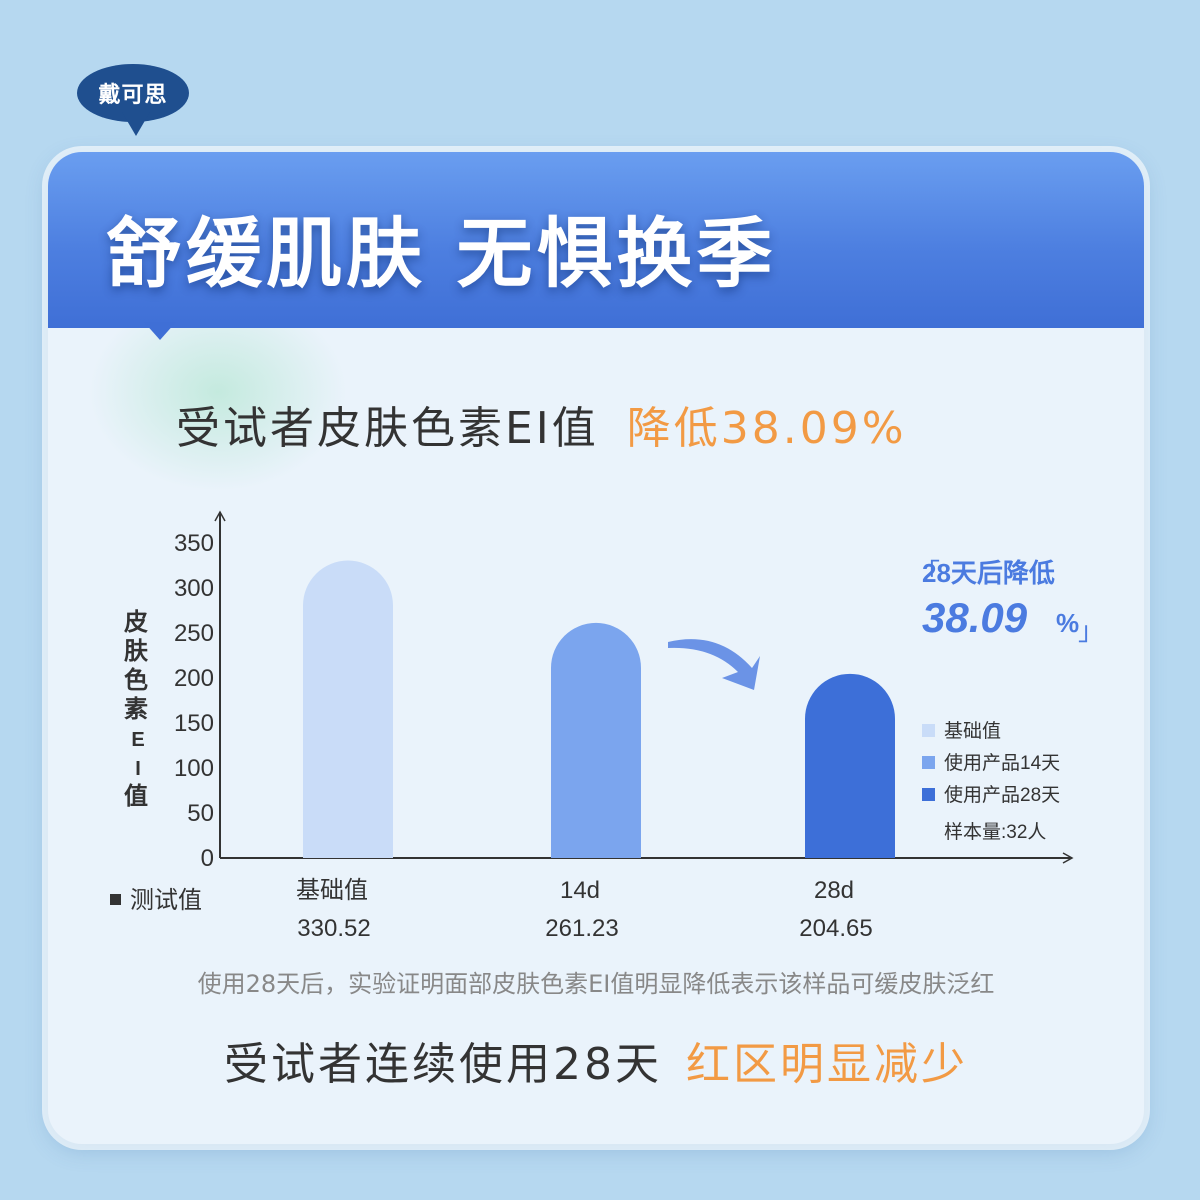 Image resolution: width=1200 pixels, height=1200 pixels. I want to click on page-title: 舒缓肌肤 无惧换季, so click(441, 253).